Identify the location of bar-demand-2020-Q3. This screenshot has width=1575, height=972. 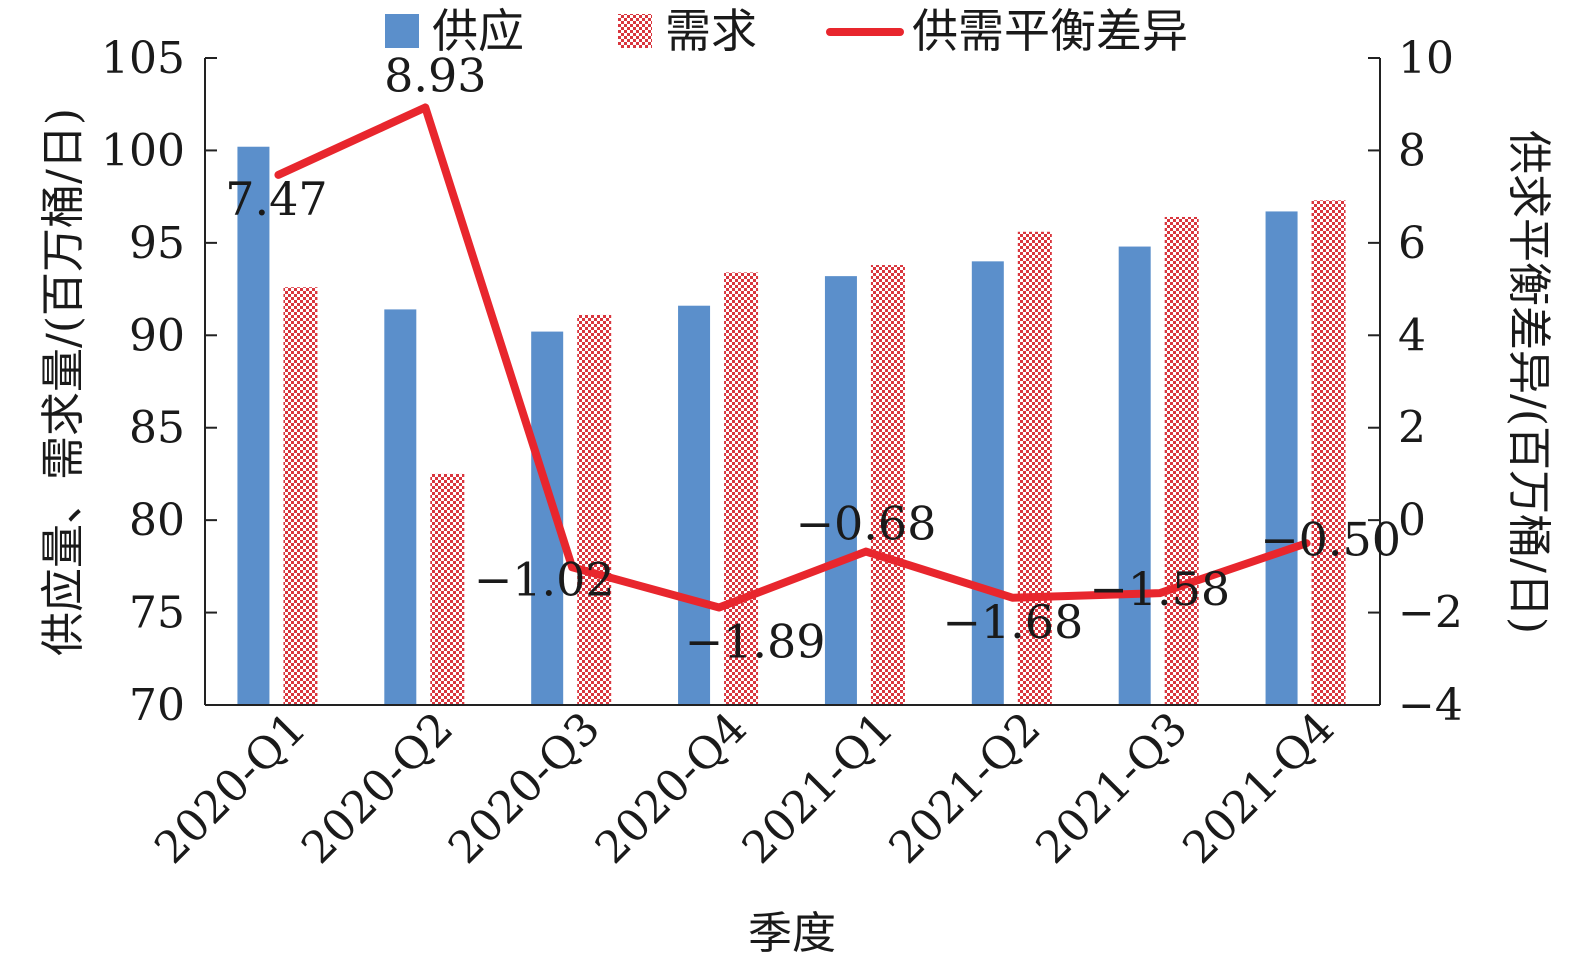
(594, 509).